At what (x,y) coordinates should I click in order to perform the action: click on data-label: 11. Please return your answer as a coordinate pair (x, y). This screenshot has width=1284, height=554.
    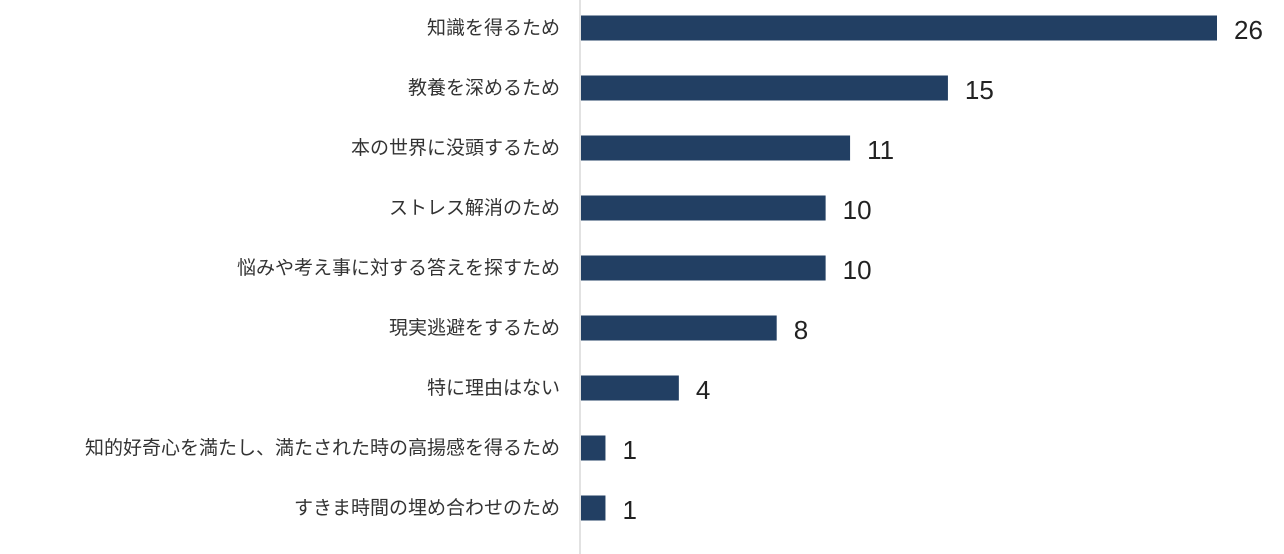
    Looking at the image, I should click on (880, 150).